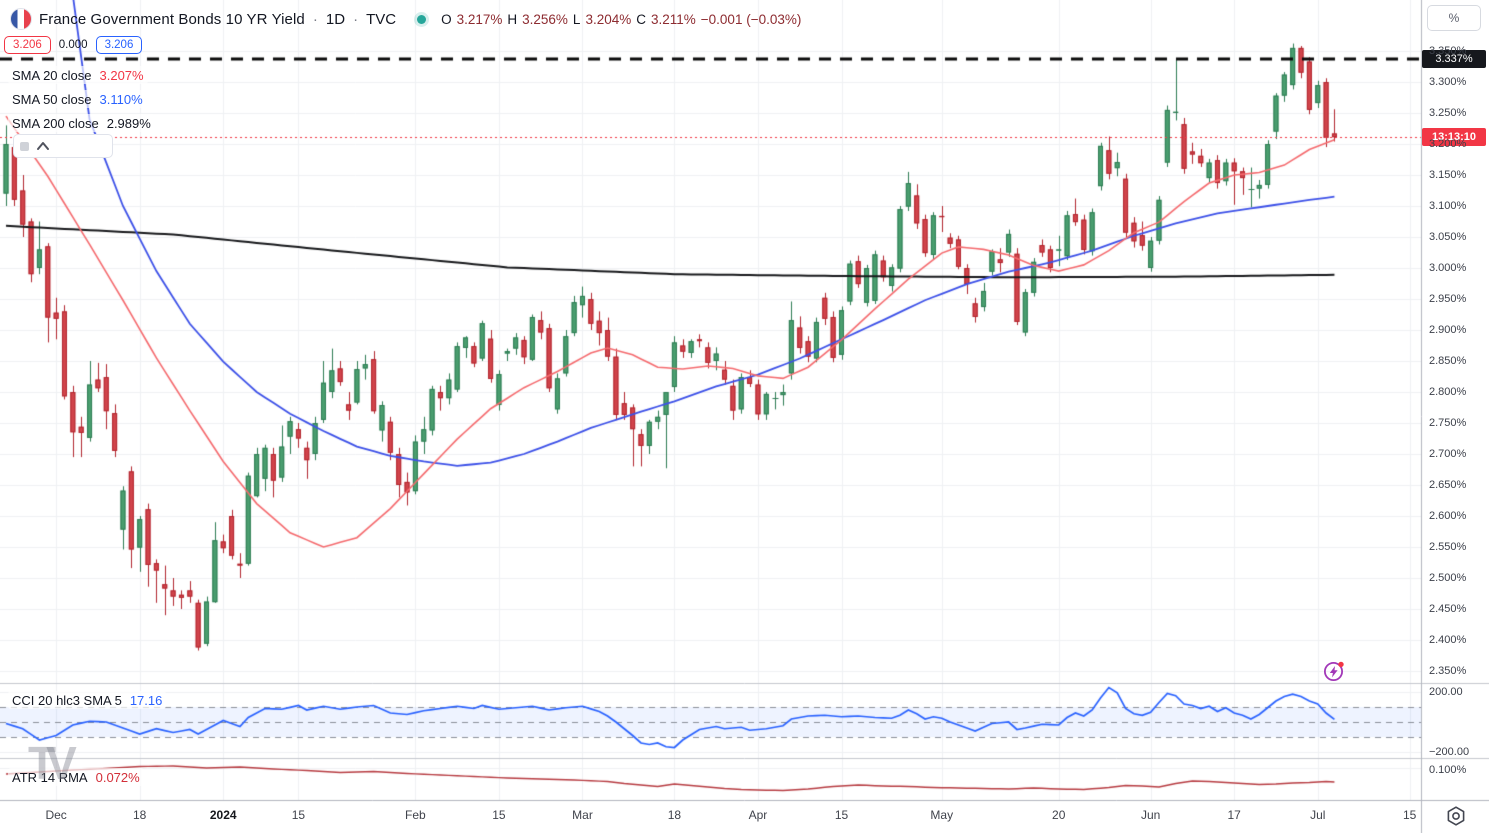 This screenshot has height=833, width=1489. What do you see at coordinates (381, 19) in the screenshot?
I see `exchange-label: TVC` at bounding box center [381, 19].